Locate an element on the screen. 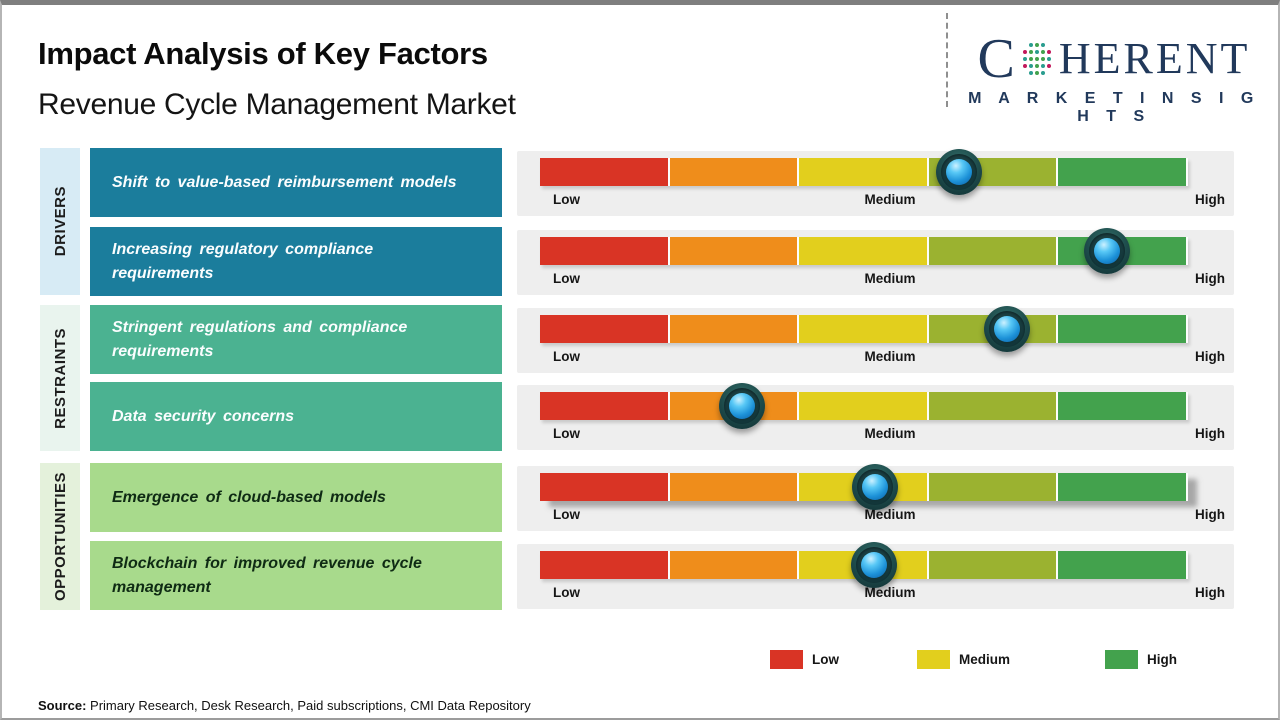 This screenshot has width=1280, height=720. factor-box-row-4: Emergence of cloud-based models is located at coordinates (296, 497).